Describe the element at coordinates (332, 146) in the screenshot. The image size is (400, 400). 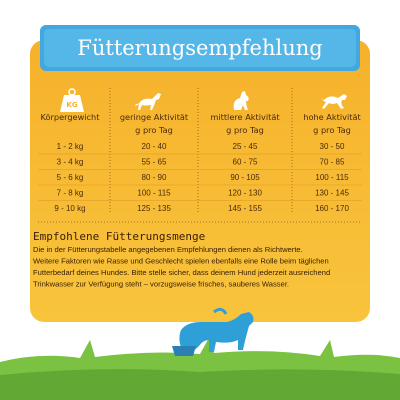
I see `table-cell: 30 - 50` at that location.